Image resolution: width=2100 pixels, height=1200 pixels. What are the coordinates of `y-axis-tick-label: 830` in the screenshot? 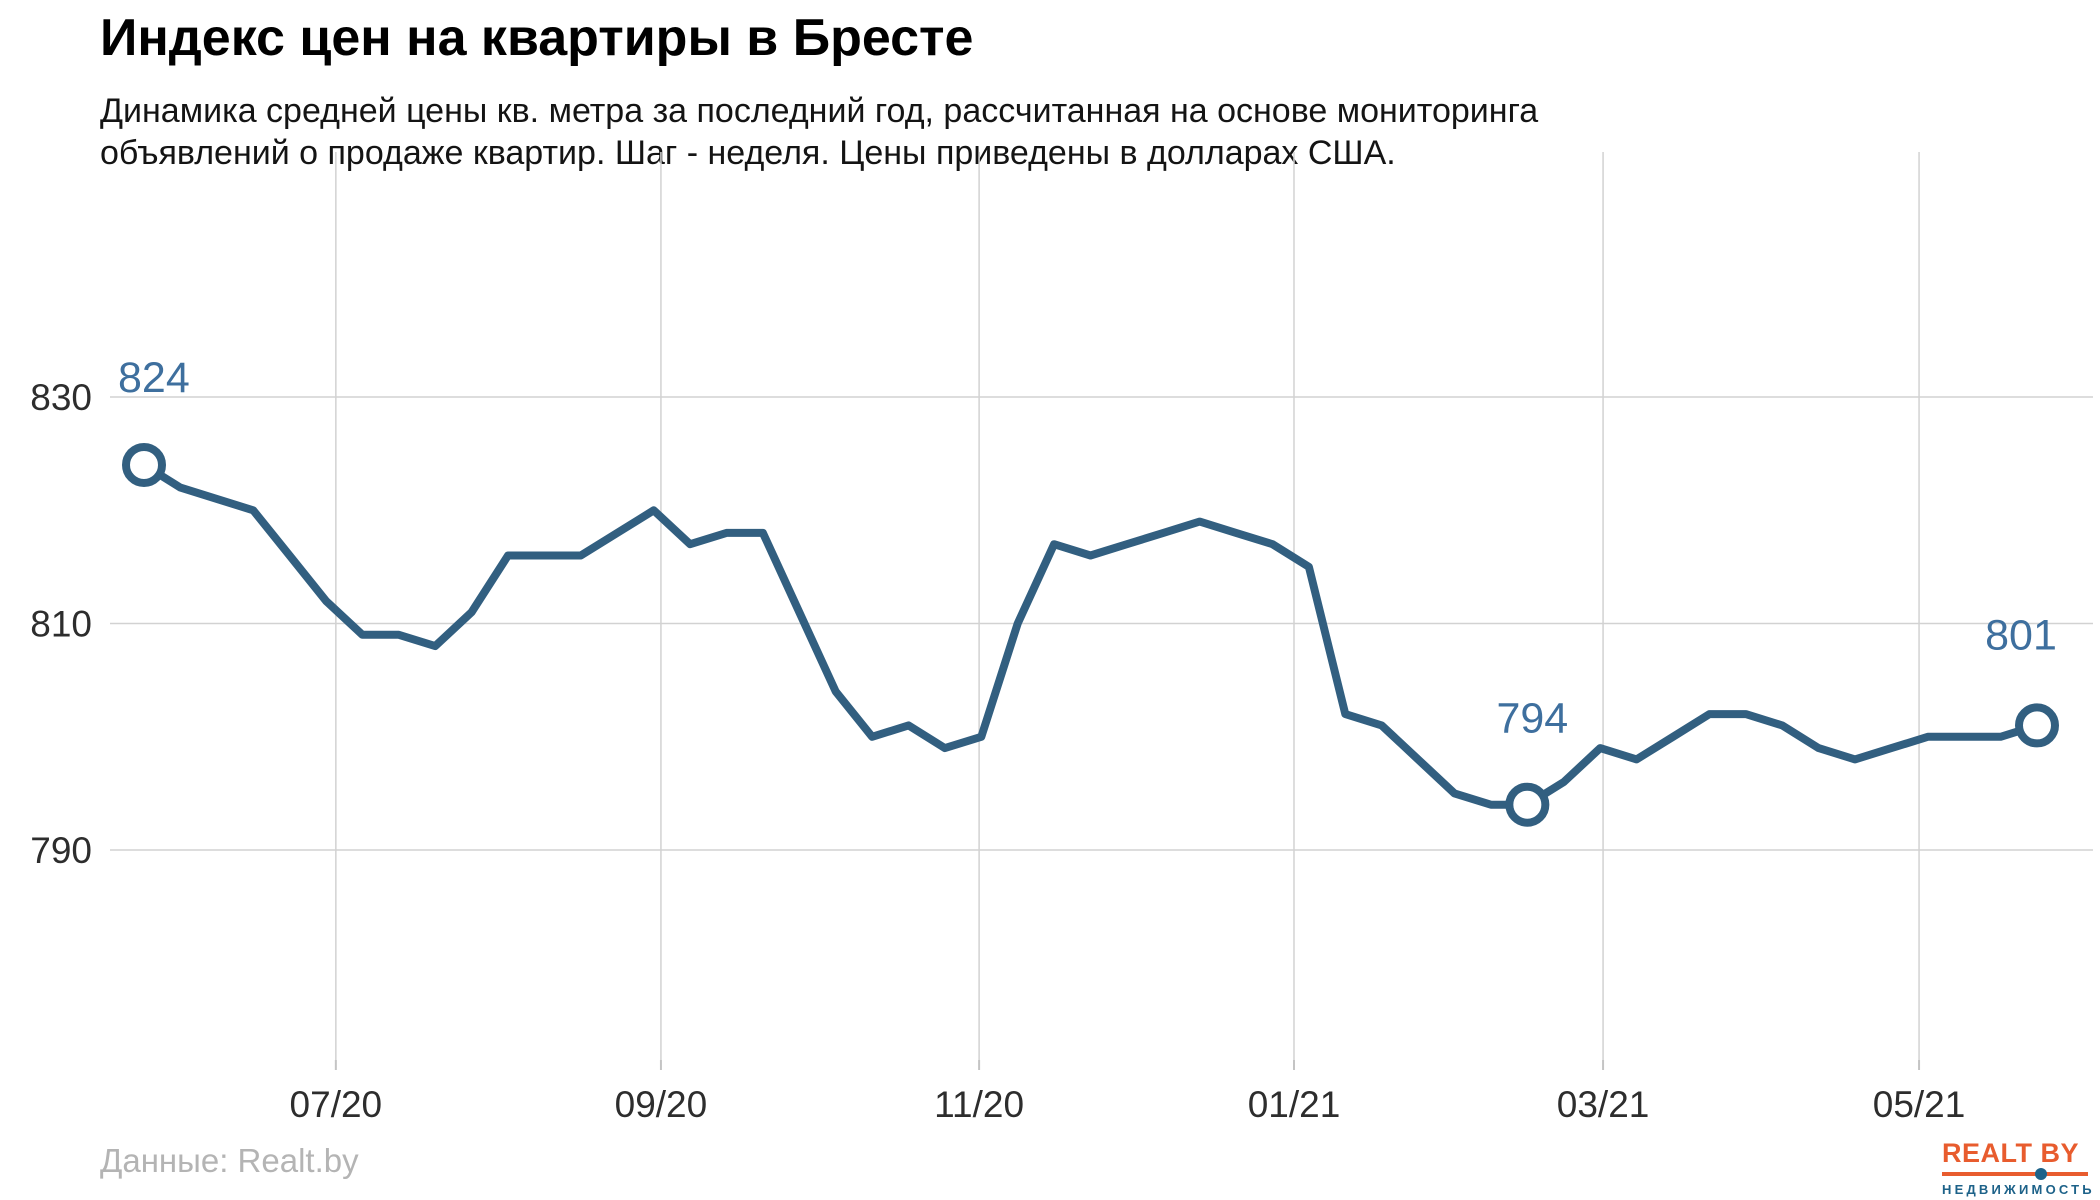 It's located at (61, 397).